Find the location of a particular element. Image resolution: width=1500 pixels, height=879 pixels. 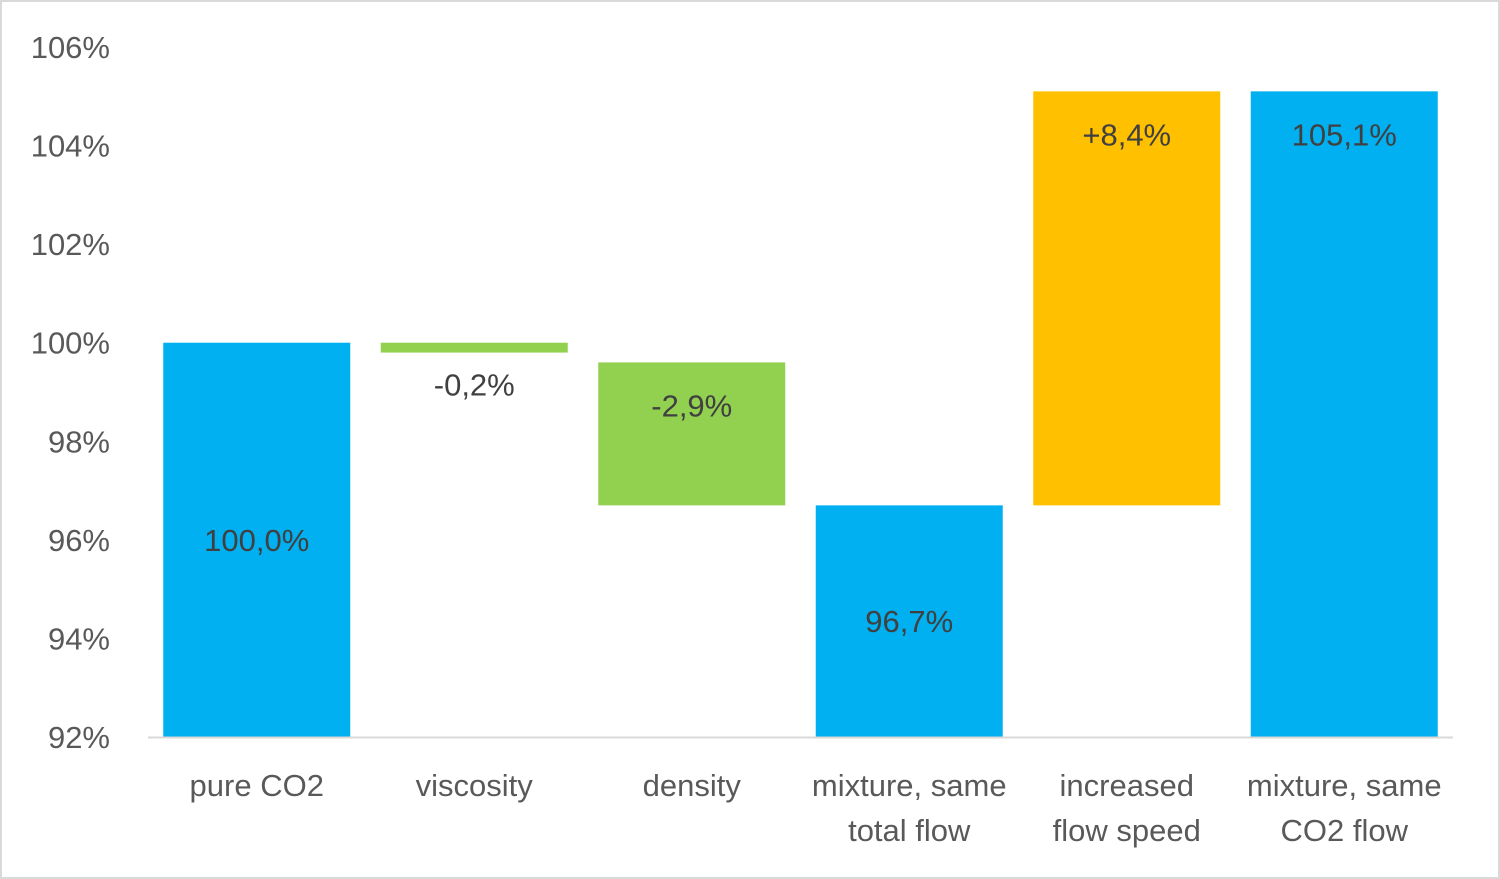

category-label: density is located at coordinates (692, 785).